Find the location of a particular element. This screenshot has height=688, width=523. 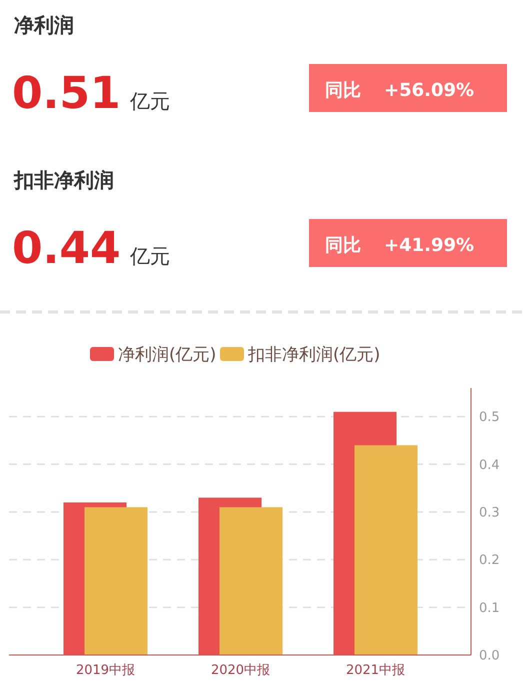

x-tick-label: 2021中报 is located at coordinates (376, 670).